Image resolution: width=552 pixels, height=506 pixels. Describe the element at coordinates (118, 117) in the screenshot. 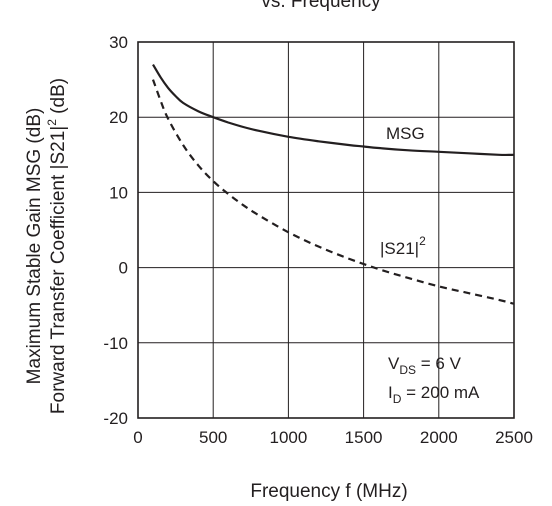

I see `y-tick-label: 20` at that location.